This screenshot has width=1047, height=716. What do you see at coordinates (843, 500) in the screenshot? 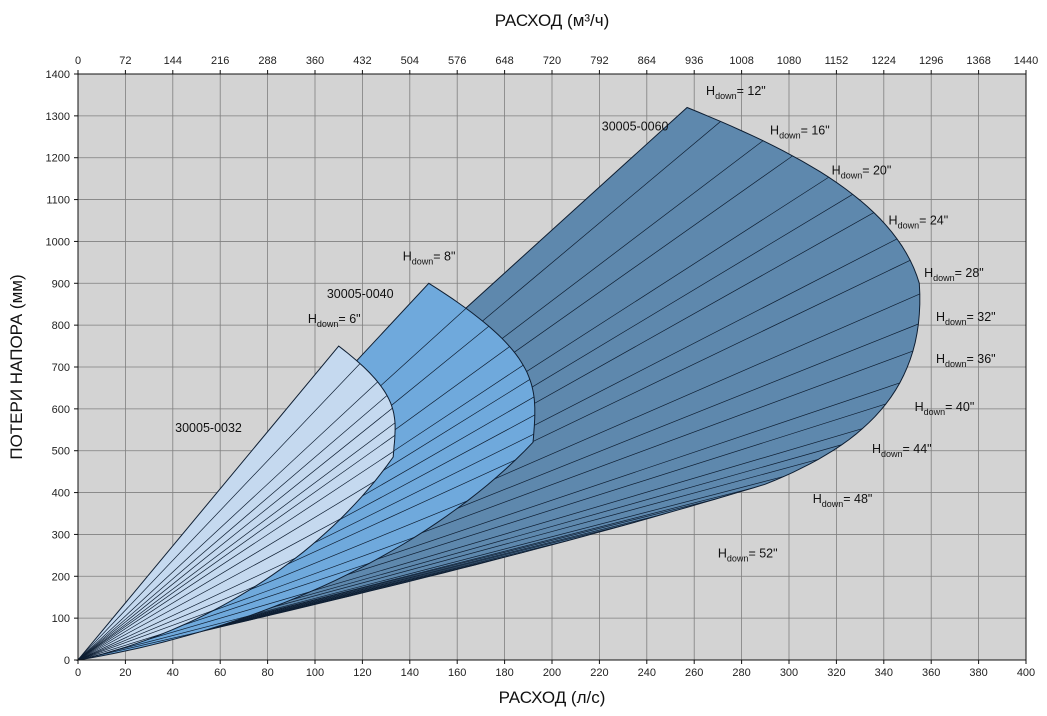
I see `h-down-annotation: Hdown= 48"` at bounding box center [843, 500].